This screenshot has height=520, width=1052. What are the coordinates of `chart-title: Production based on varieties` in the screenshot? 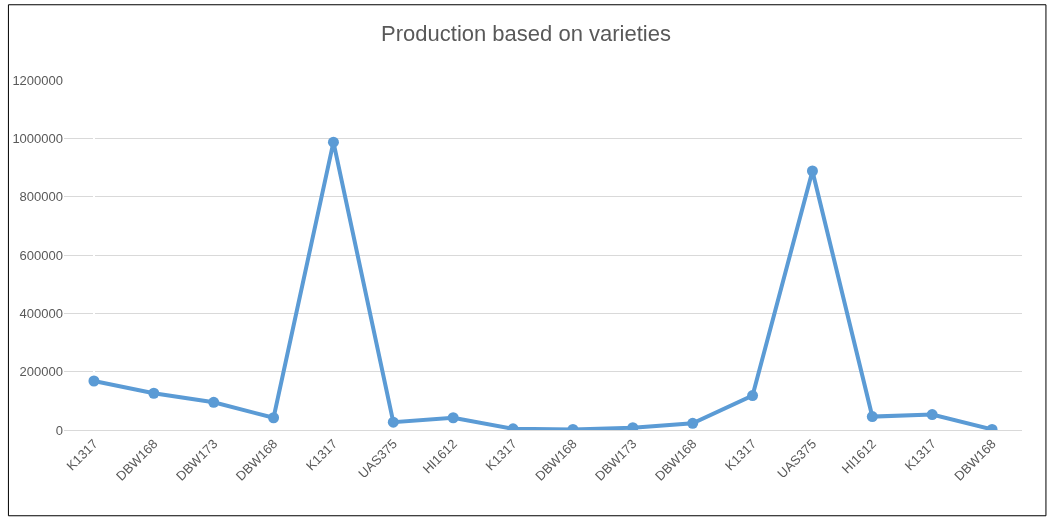 It's located at (526, 34).